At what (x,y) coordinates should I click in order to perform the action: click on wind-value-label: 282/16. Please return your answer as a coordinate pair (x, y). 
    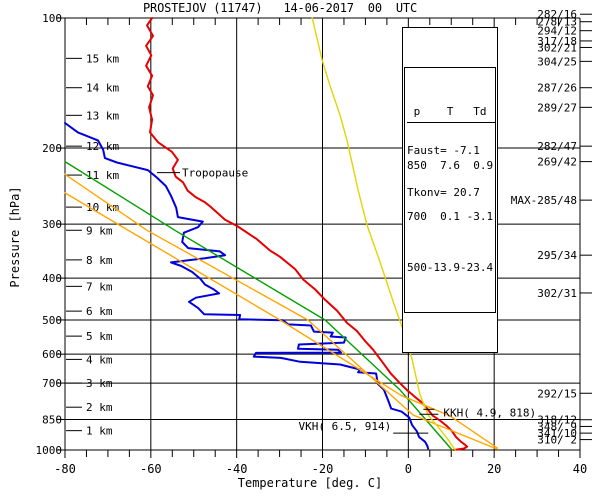
    Looking at the image, I should click on (557, 14).